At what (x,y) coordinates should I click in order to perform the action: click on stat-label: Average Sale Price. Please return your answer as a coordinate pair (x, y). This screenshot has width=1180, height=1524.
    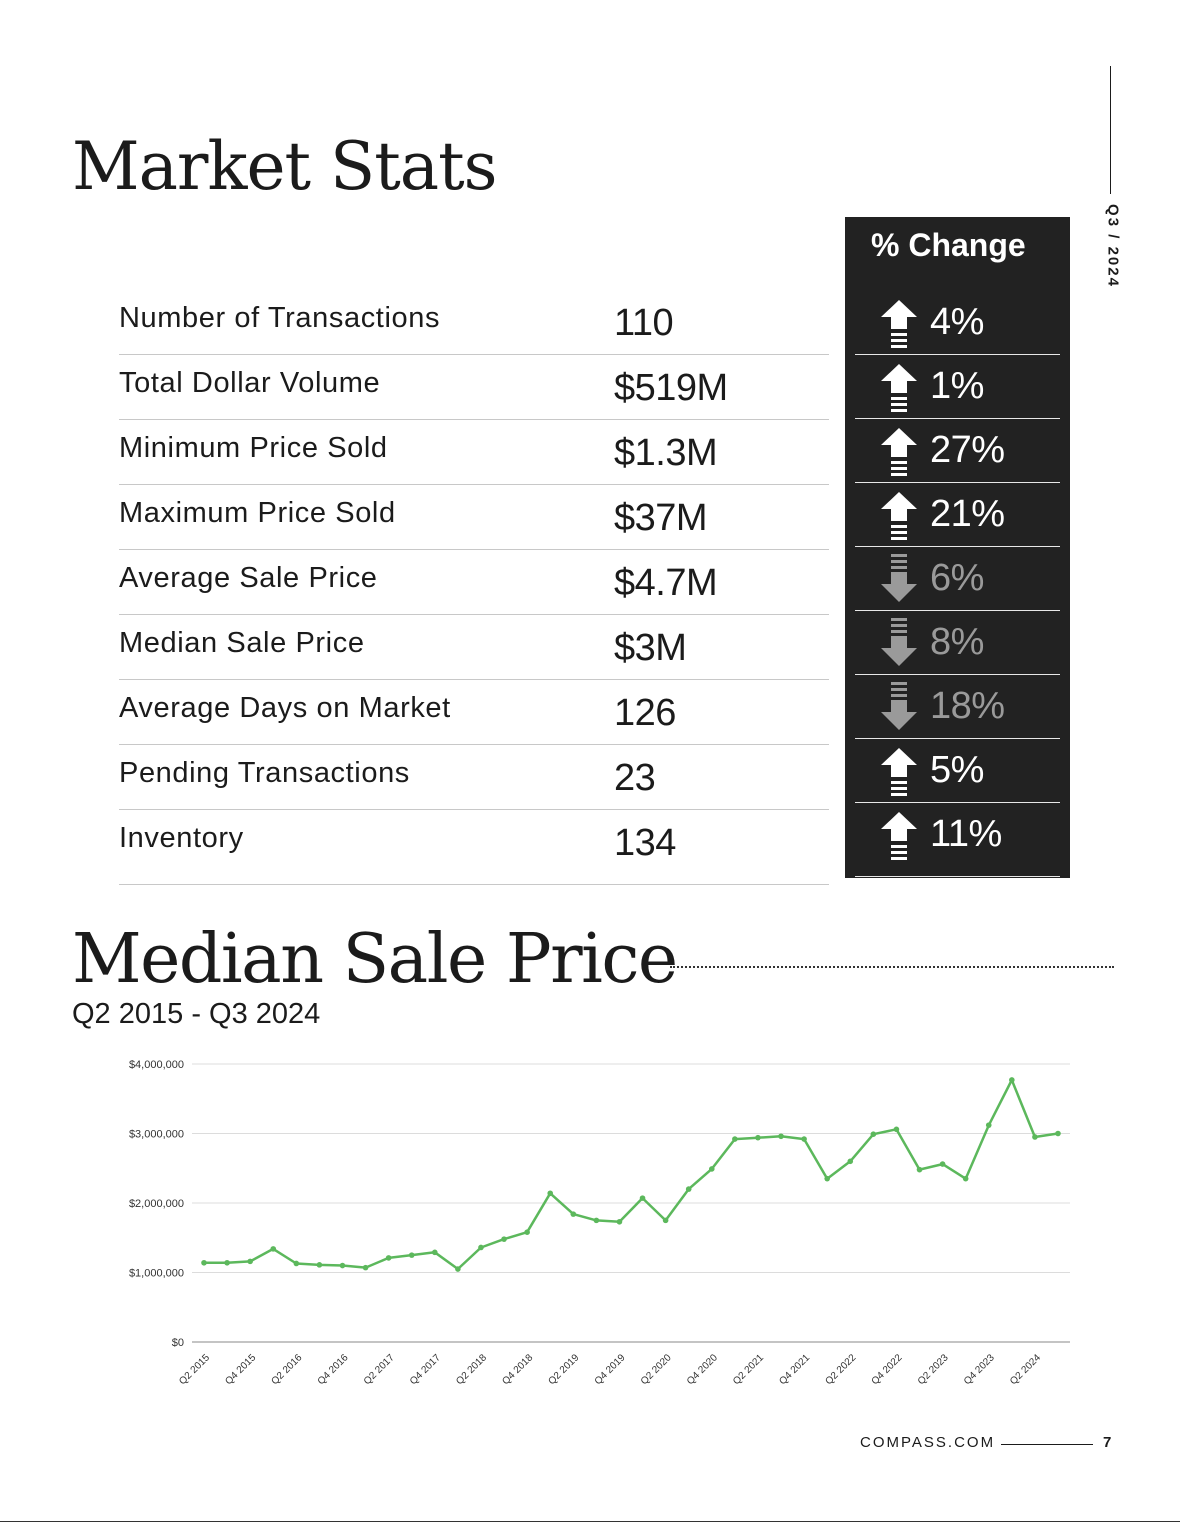
    Looking at the image, I should click on (248, 578).